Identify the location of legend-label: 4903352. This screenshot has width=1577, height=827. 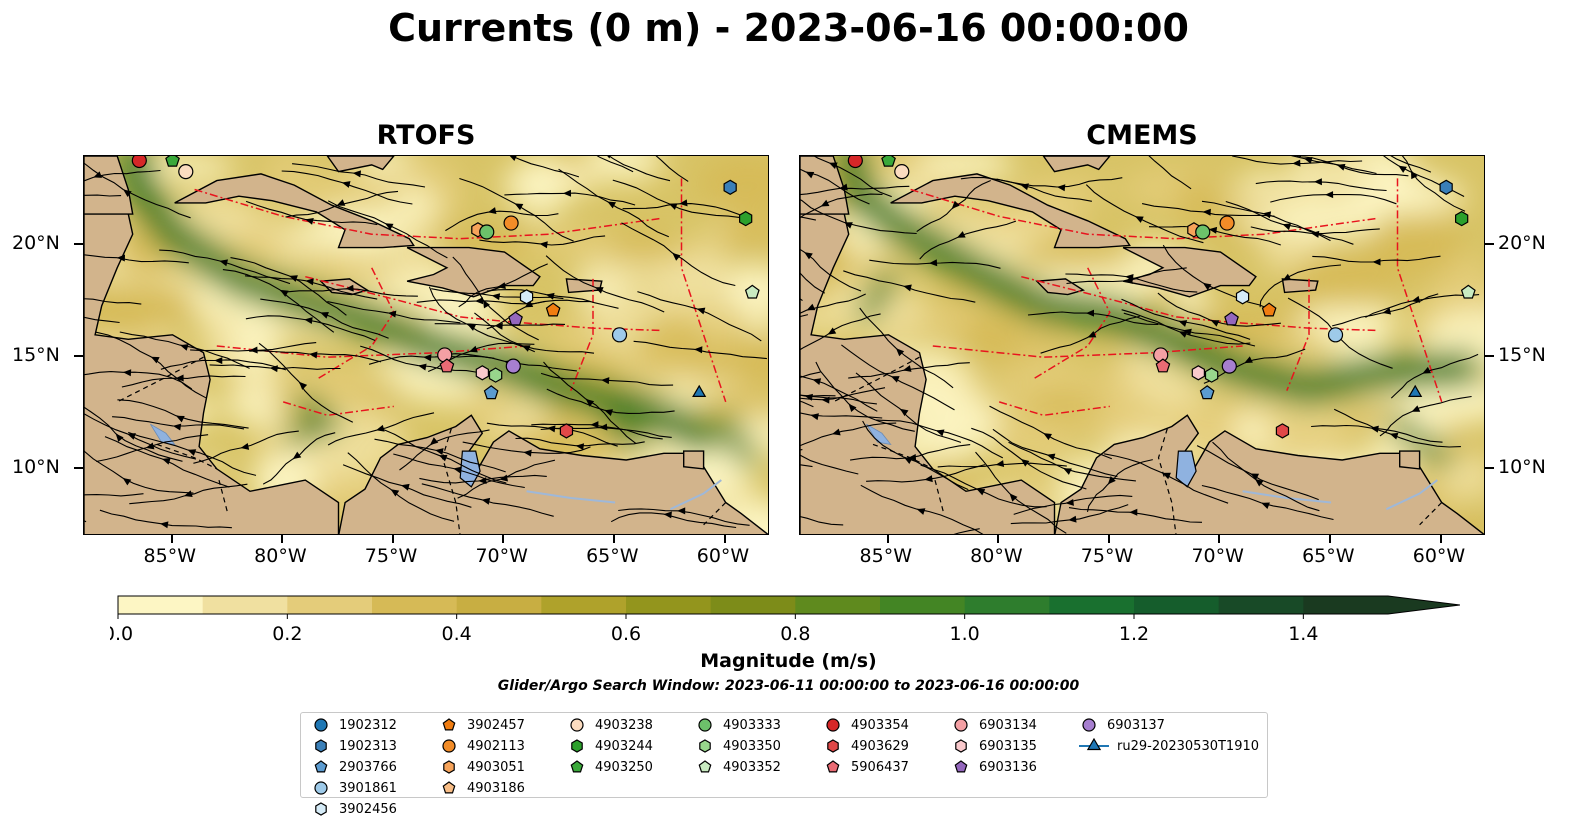
(752, 767).